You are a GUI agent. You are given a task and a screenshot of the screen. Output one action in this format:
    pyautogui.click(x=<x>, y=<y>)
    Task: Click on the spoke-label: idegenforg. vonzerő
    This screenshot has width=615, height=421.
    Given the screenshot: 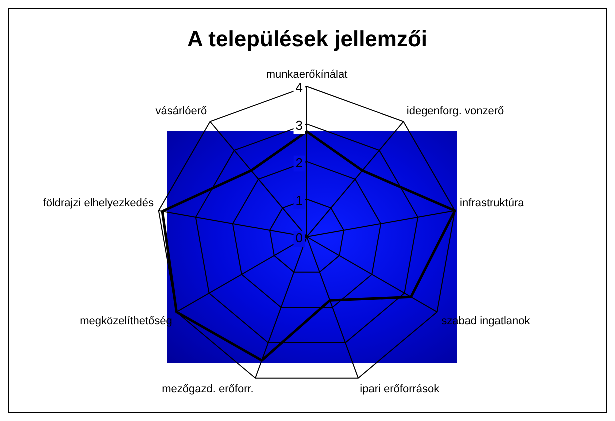 What is the action you would take?
    pyautogui.click(x=455, y=111)
    